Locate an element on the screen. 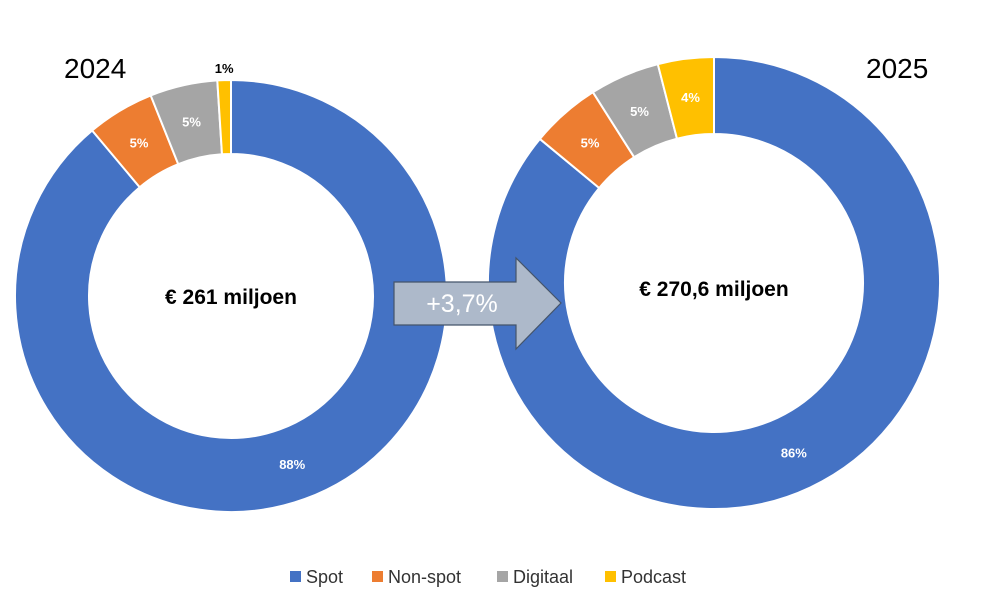  legend-swatch-non-spot is located at coordinates (377, 576).